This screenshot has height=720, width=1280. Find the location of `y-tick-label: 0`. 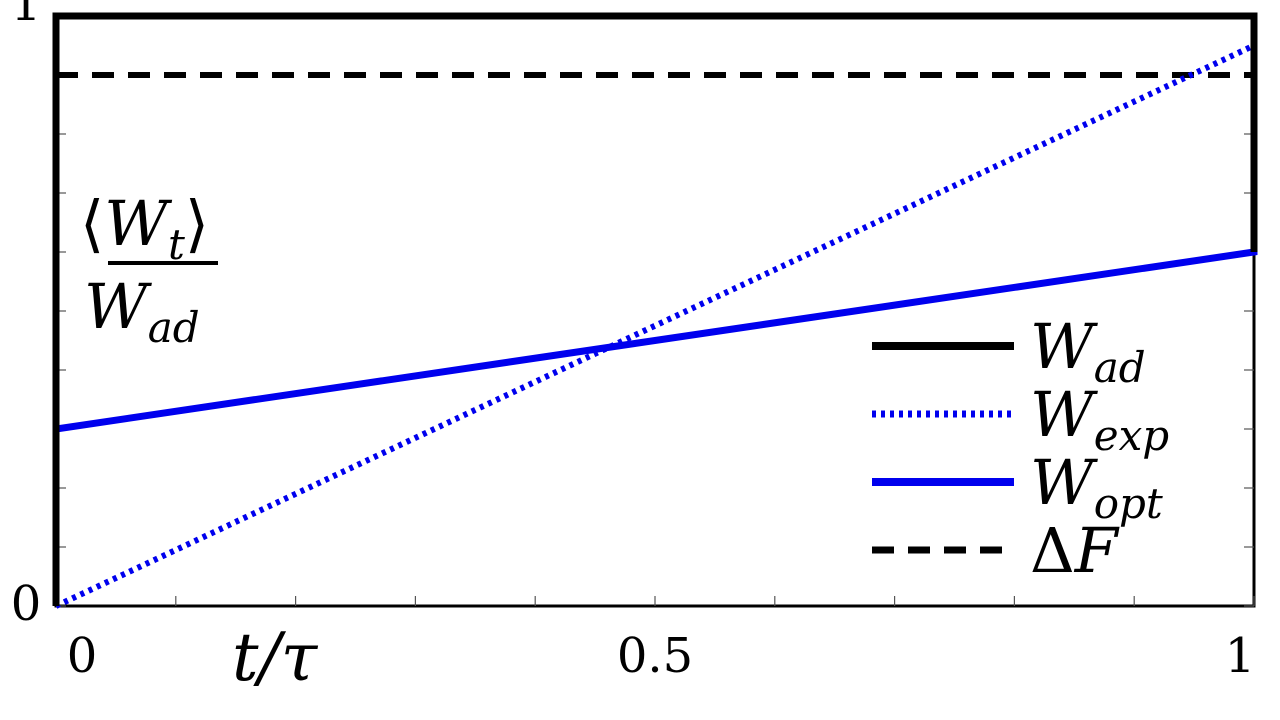

y-tick-label: 0 is located at coordinates (26, 604).